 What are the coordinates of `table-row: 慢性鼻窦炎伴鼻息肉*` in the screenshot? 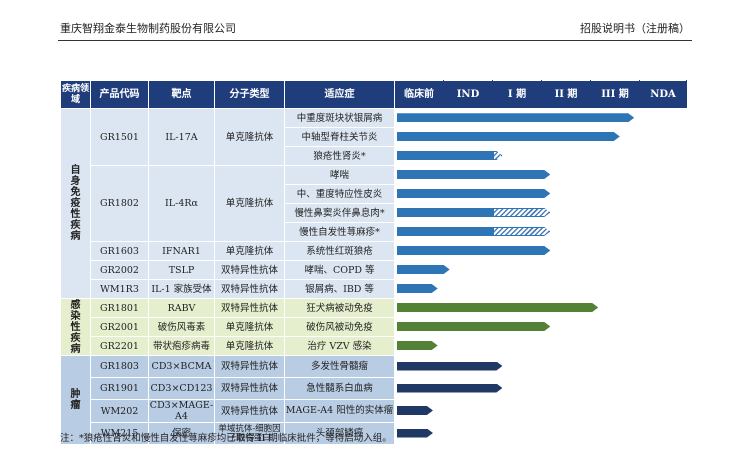 It's located at (374, 213).